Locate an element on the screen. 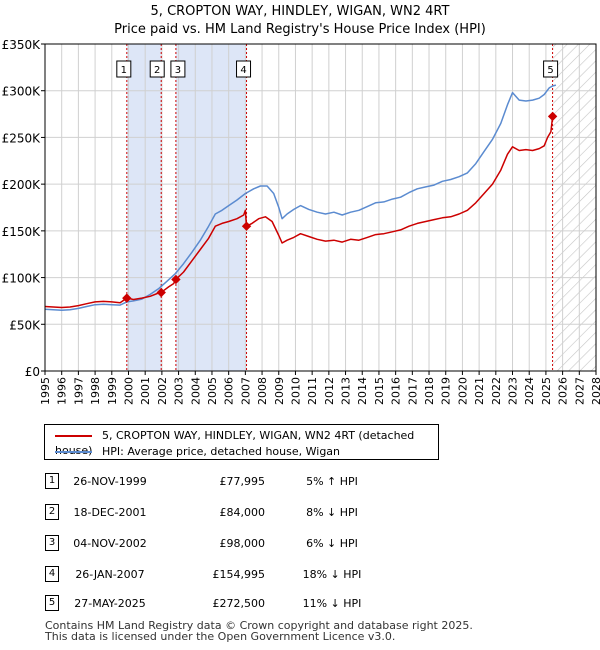 The image size is (600, 650). sale-date: 26-JAN-2007 is located at coordinates (110, 574).